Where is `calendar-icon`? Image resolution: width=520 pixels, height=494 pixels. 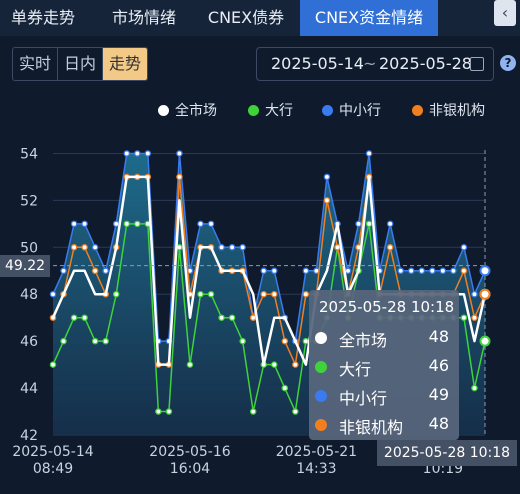 calendar-icon is located at coordinates (477, 64).